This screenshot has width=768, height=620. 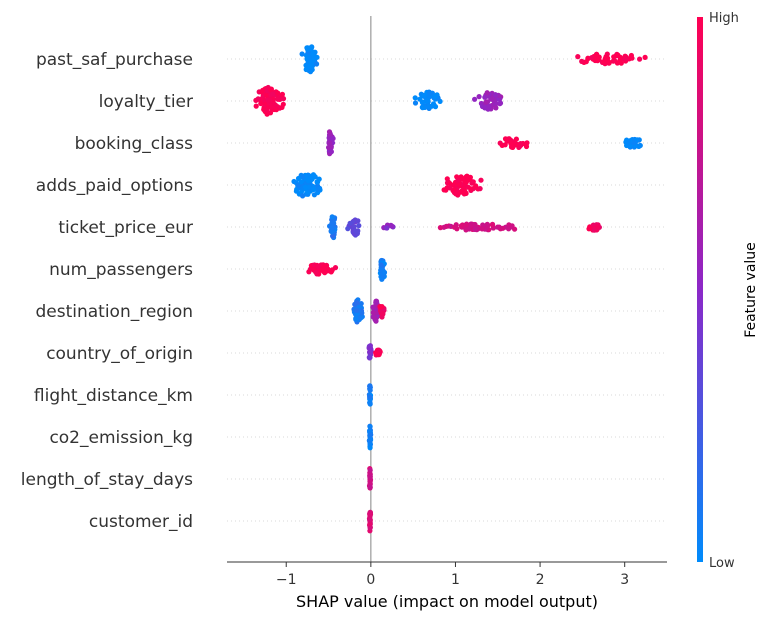 What do you see at coordinates (286, 580) in the screenshot?
I see `x-tick-label: −1` at bounding box center [286, 580].